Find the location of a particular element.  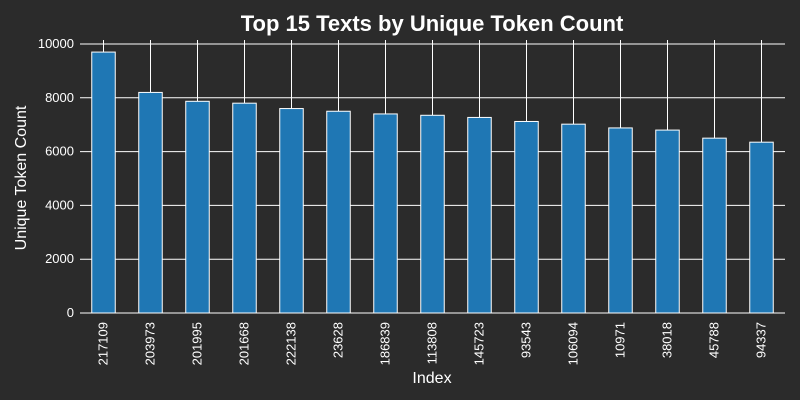

x-tick-label: 106094 is located at coordinates (573, 343).